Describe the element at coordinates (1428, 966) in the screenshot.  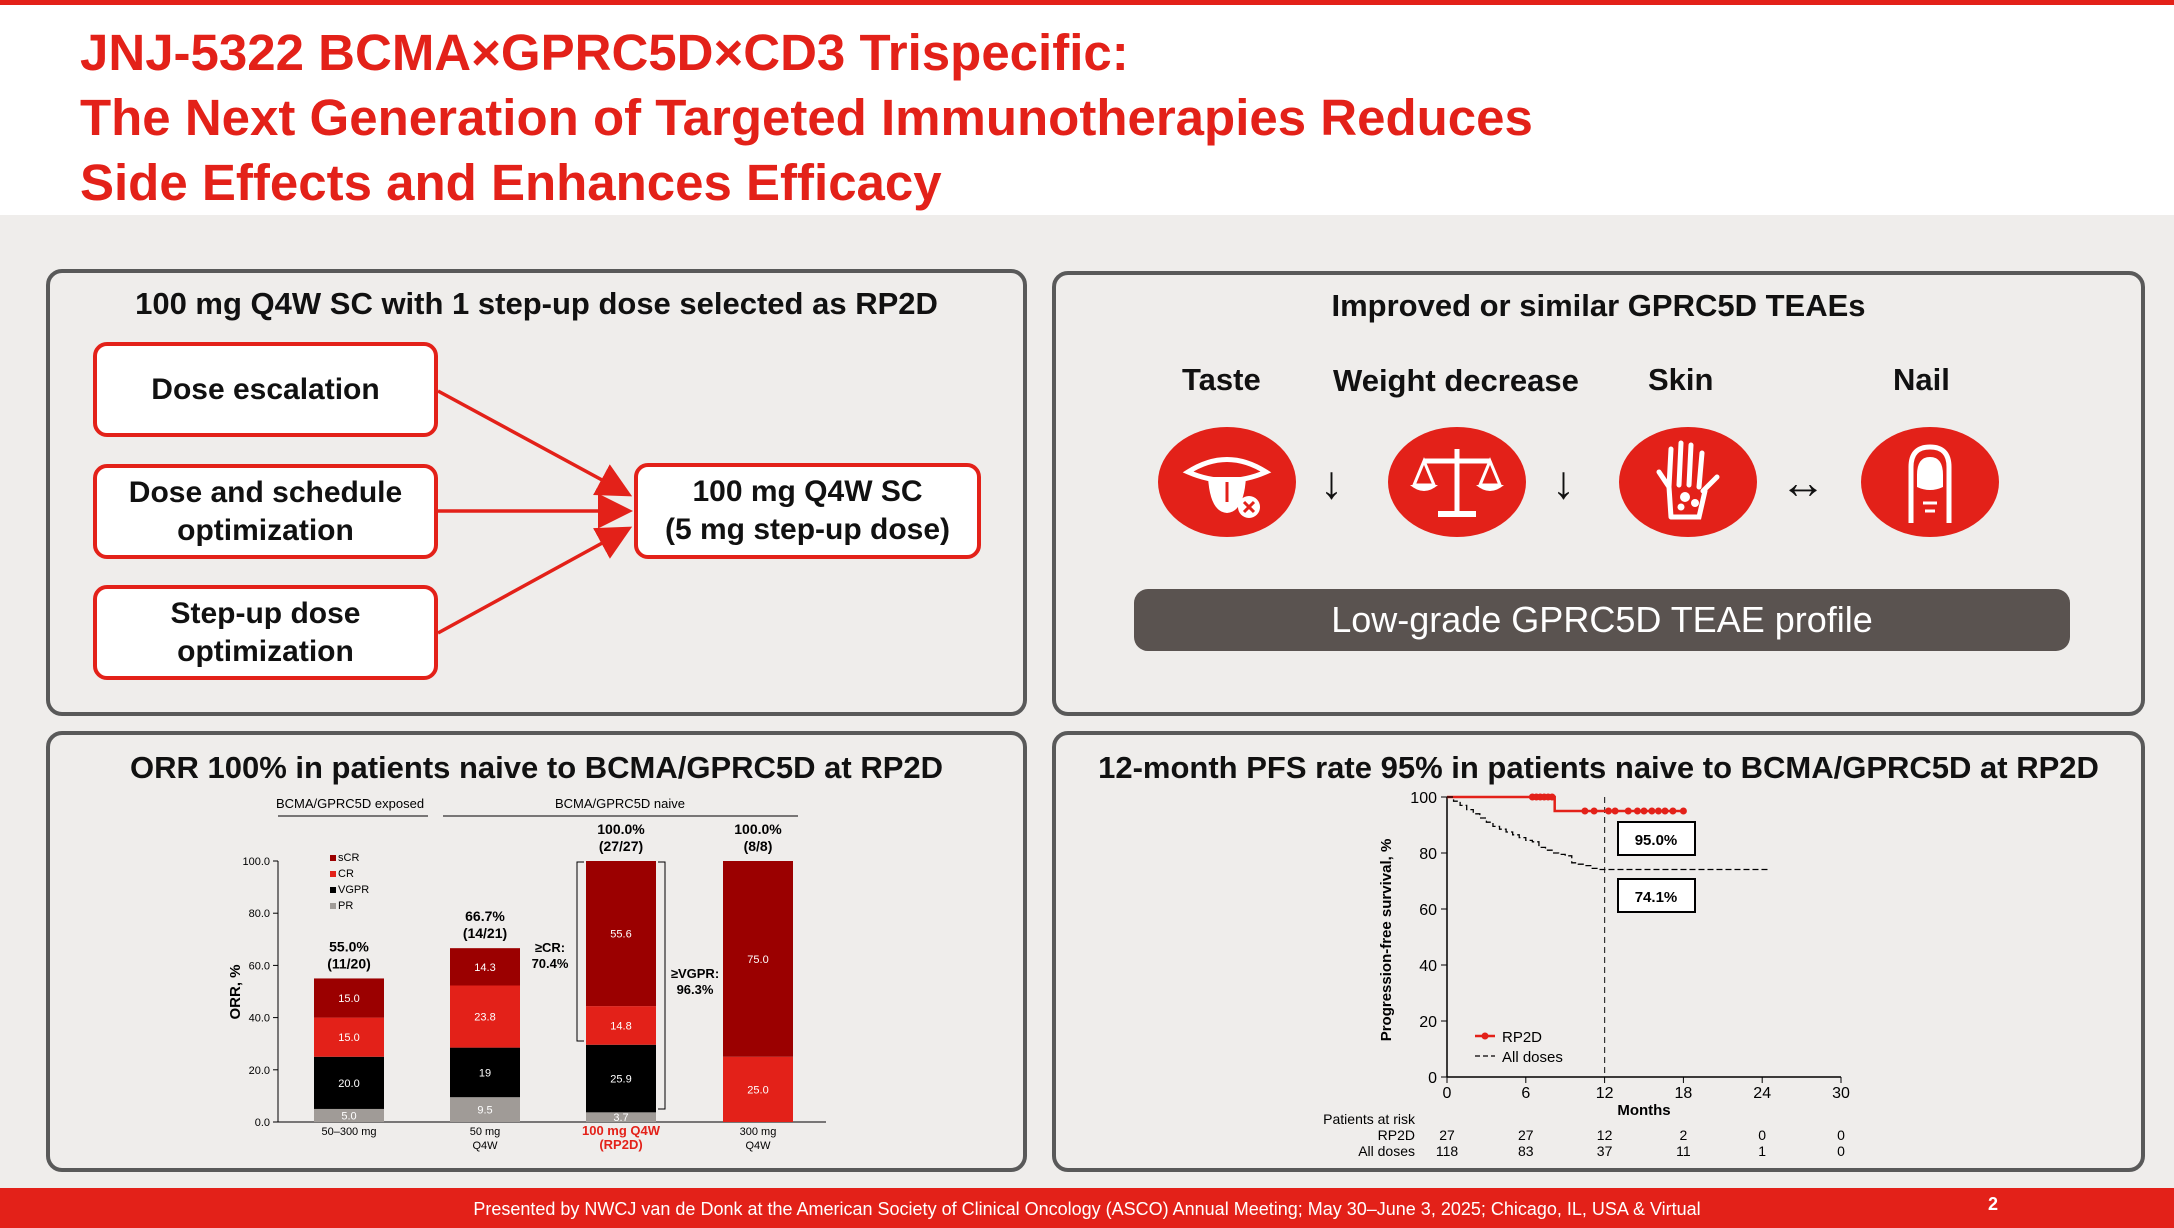
I see `pfs-y-tick-label: 40` at that location.